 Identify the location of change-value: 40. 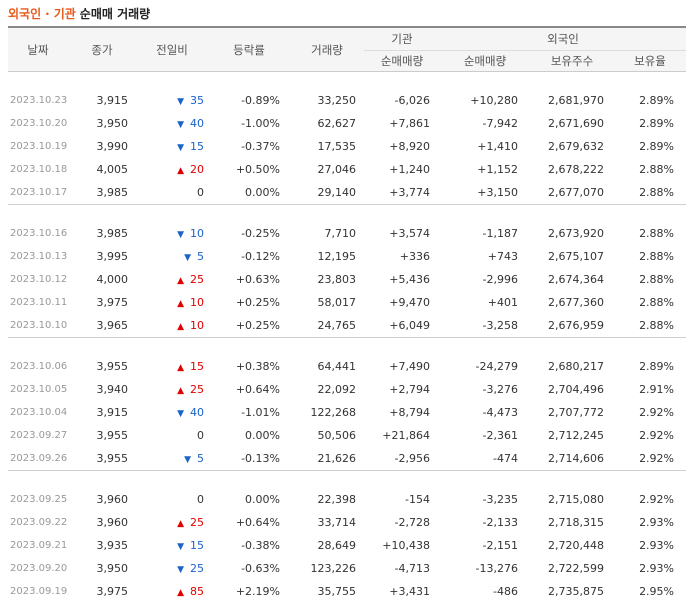
(197, 412).